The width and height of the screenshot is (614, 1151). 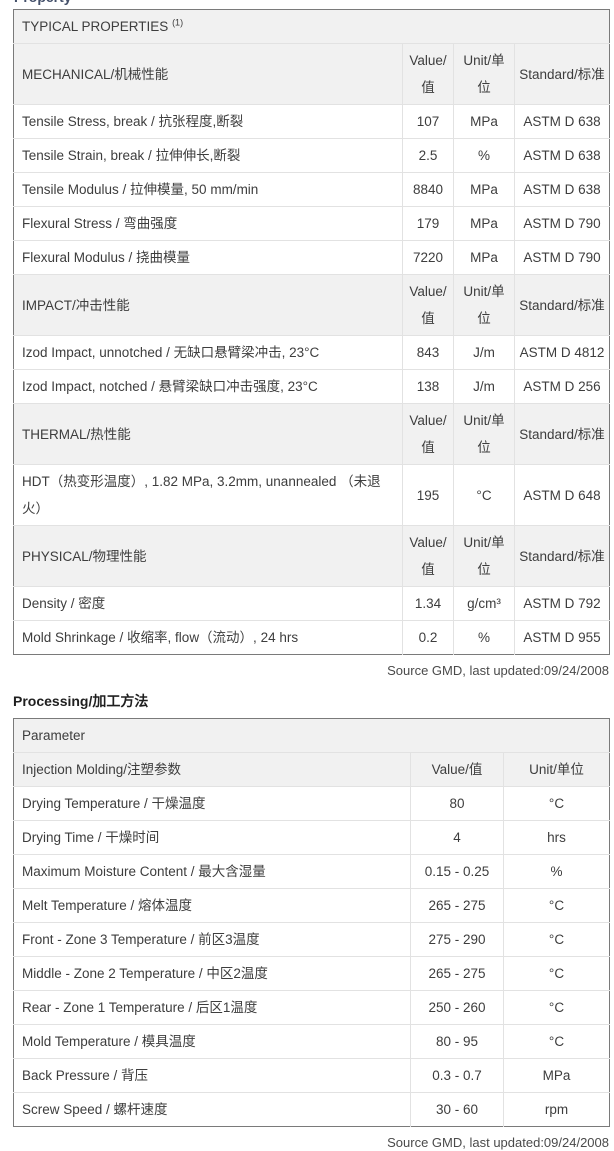 What do you see at coordinates (208, 257) in the screenshot?
I see `property-name: Flexural Modulus / 挠曲模量` at bounding box center [208, 257].